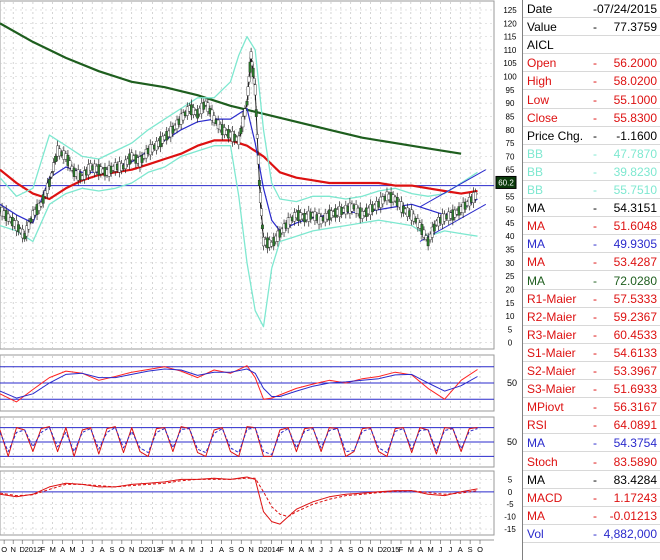 This screenshot has width=660, height=560. What do you see at coordinates (510, 289) in the screenshot?
I see `price-ytick-label: 20` at bounding box center [510, 289].